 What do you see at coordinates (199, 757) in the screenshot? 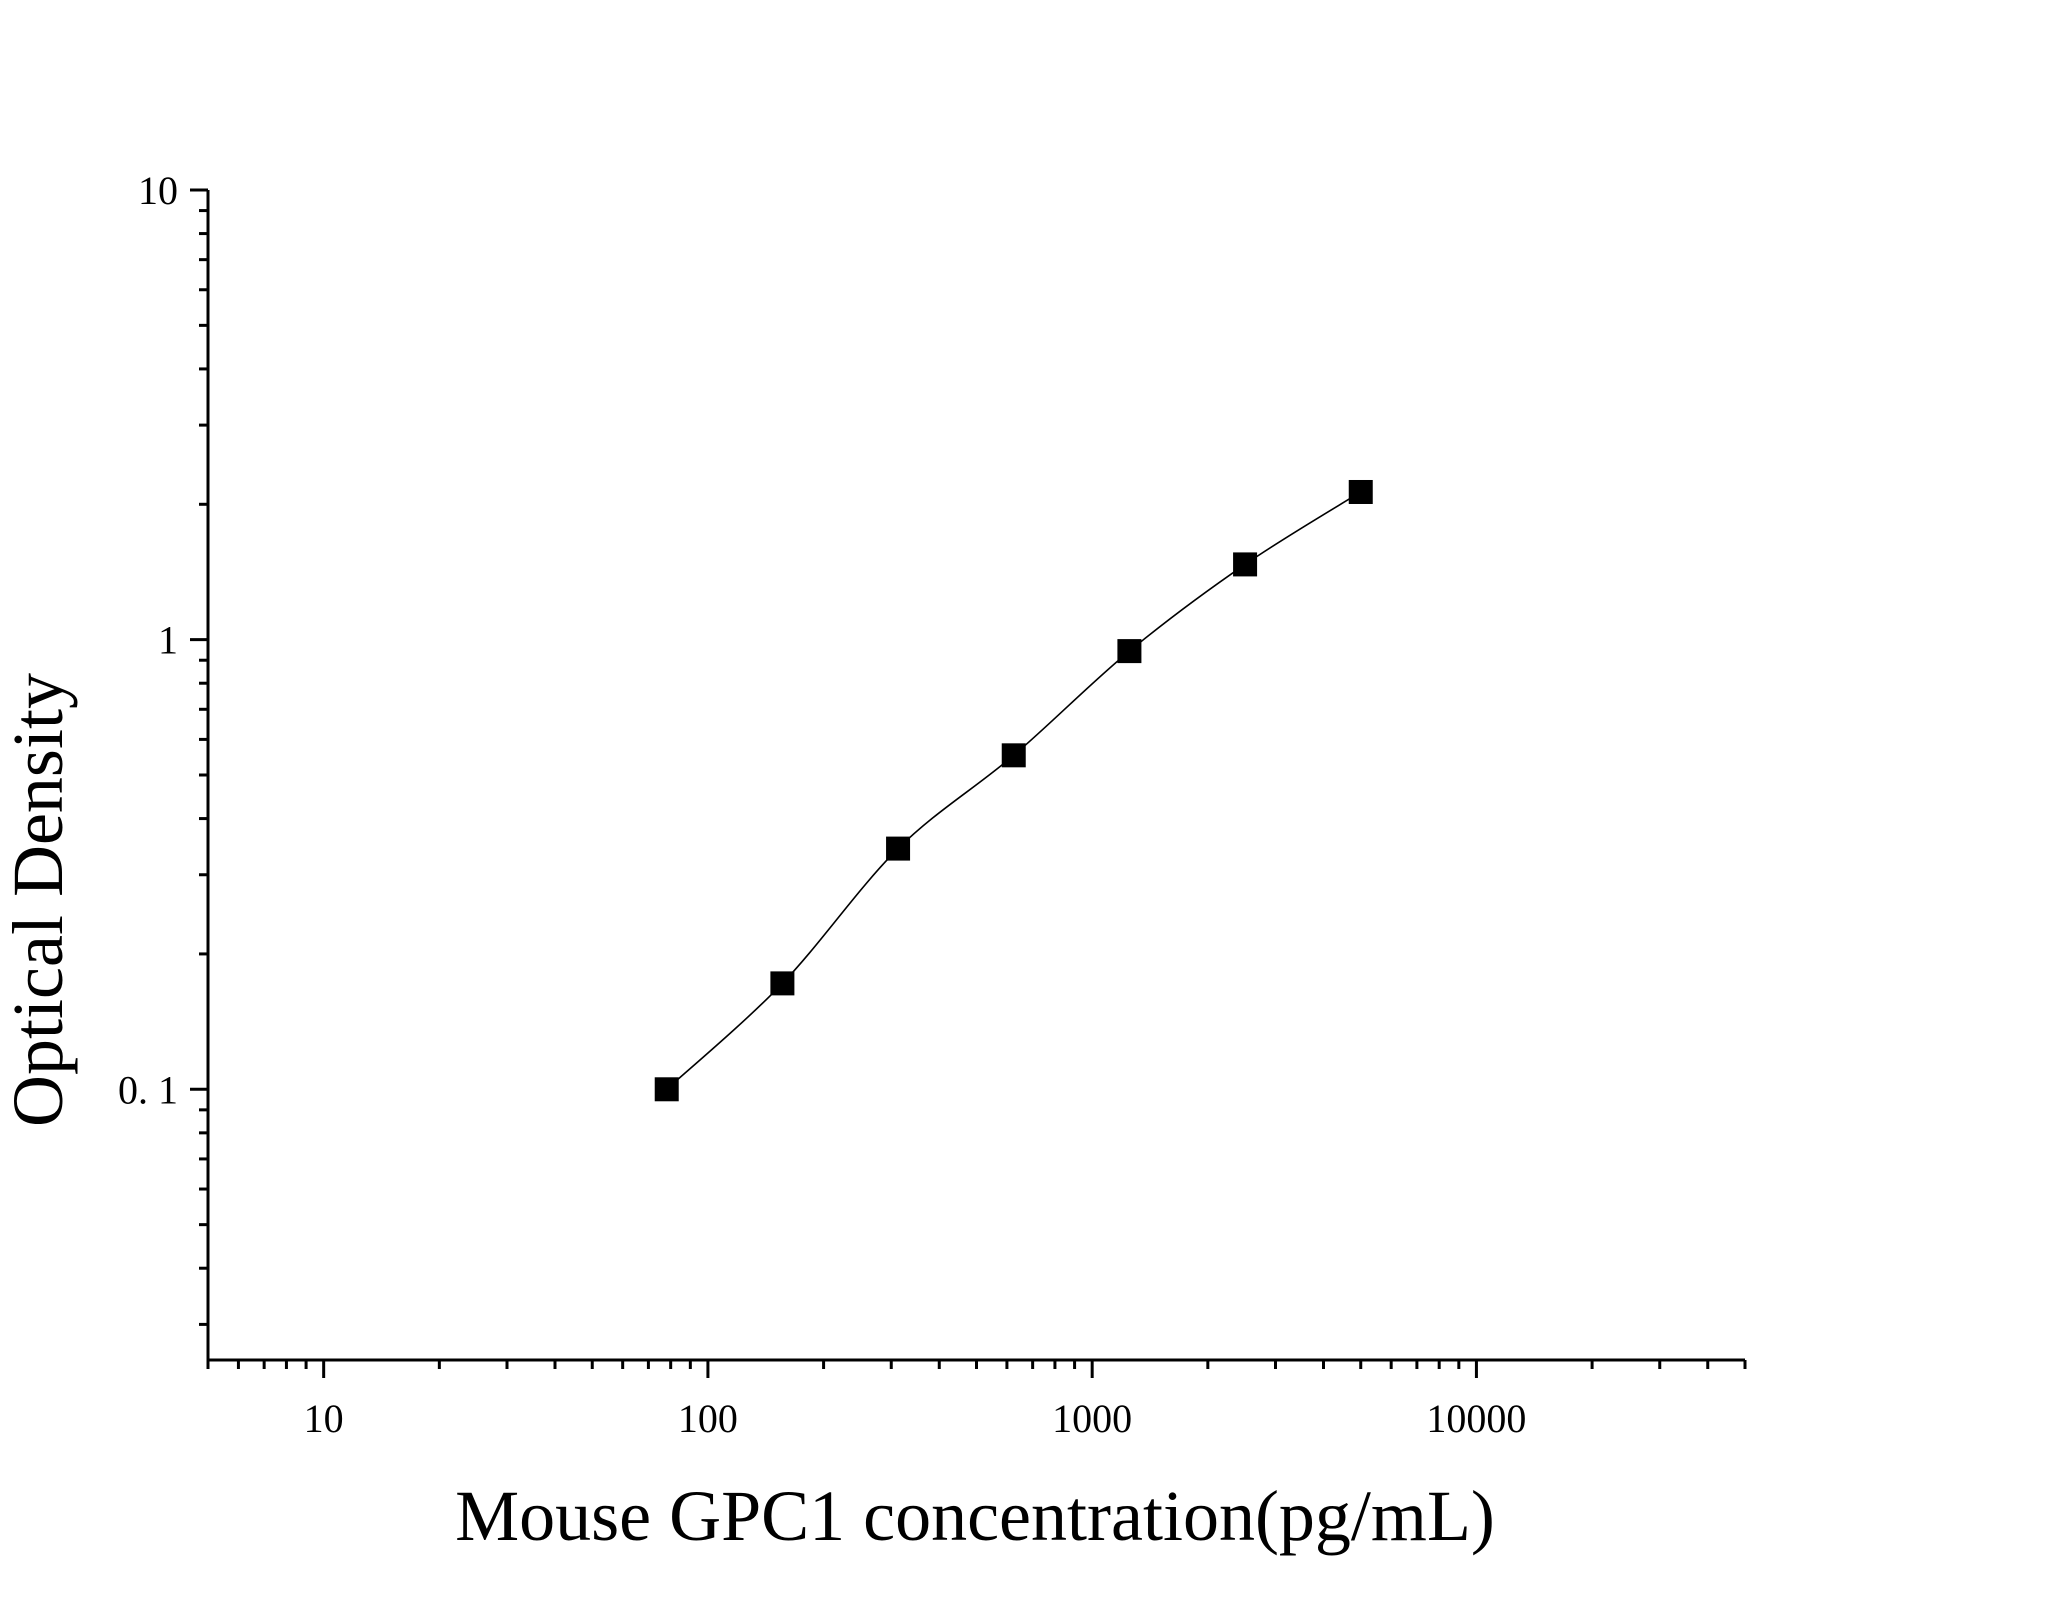
I see `y-axis-ticks` at bounding box center [199, 757].